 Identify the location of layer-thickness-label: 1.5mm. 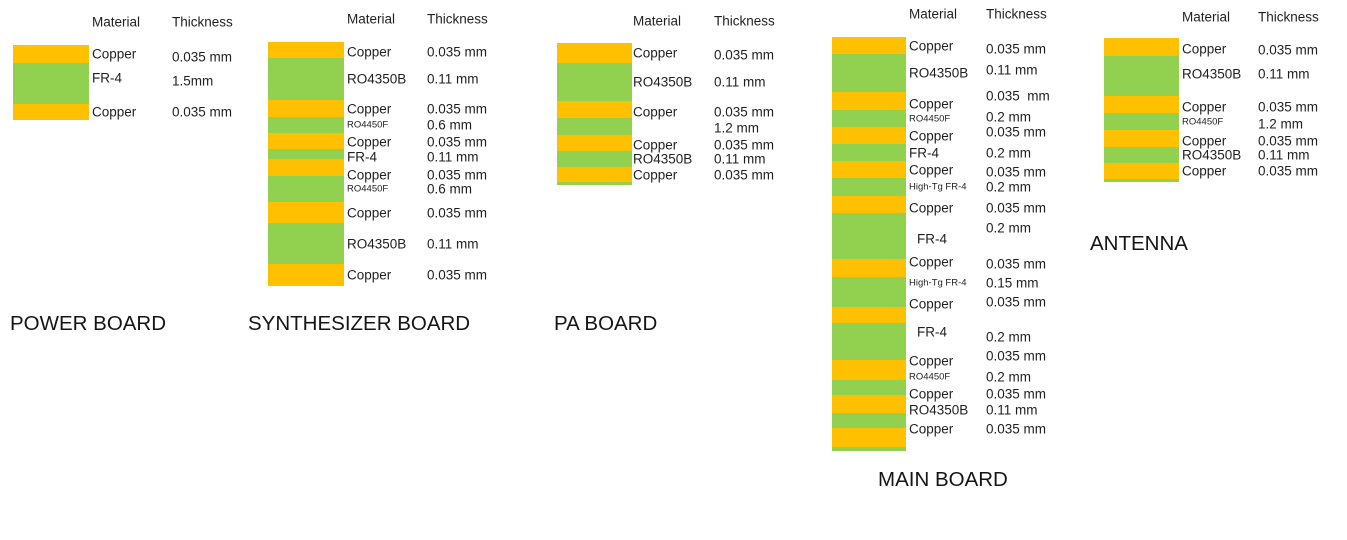
(193, 80).